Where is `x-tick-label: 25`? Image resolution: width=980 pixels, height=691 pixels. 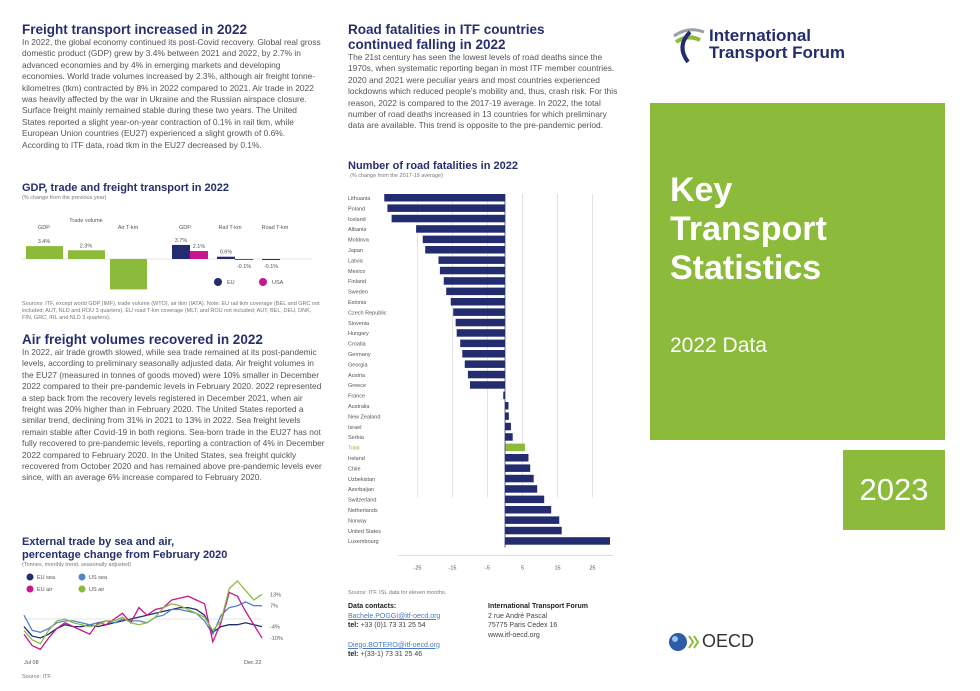
x-tick-label: 25 is located at coordinates (592, 569).